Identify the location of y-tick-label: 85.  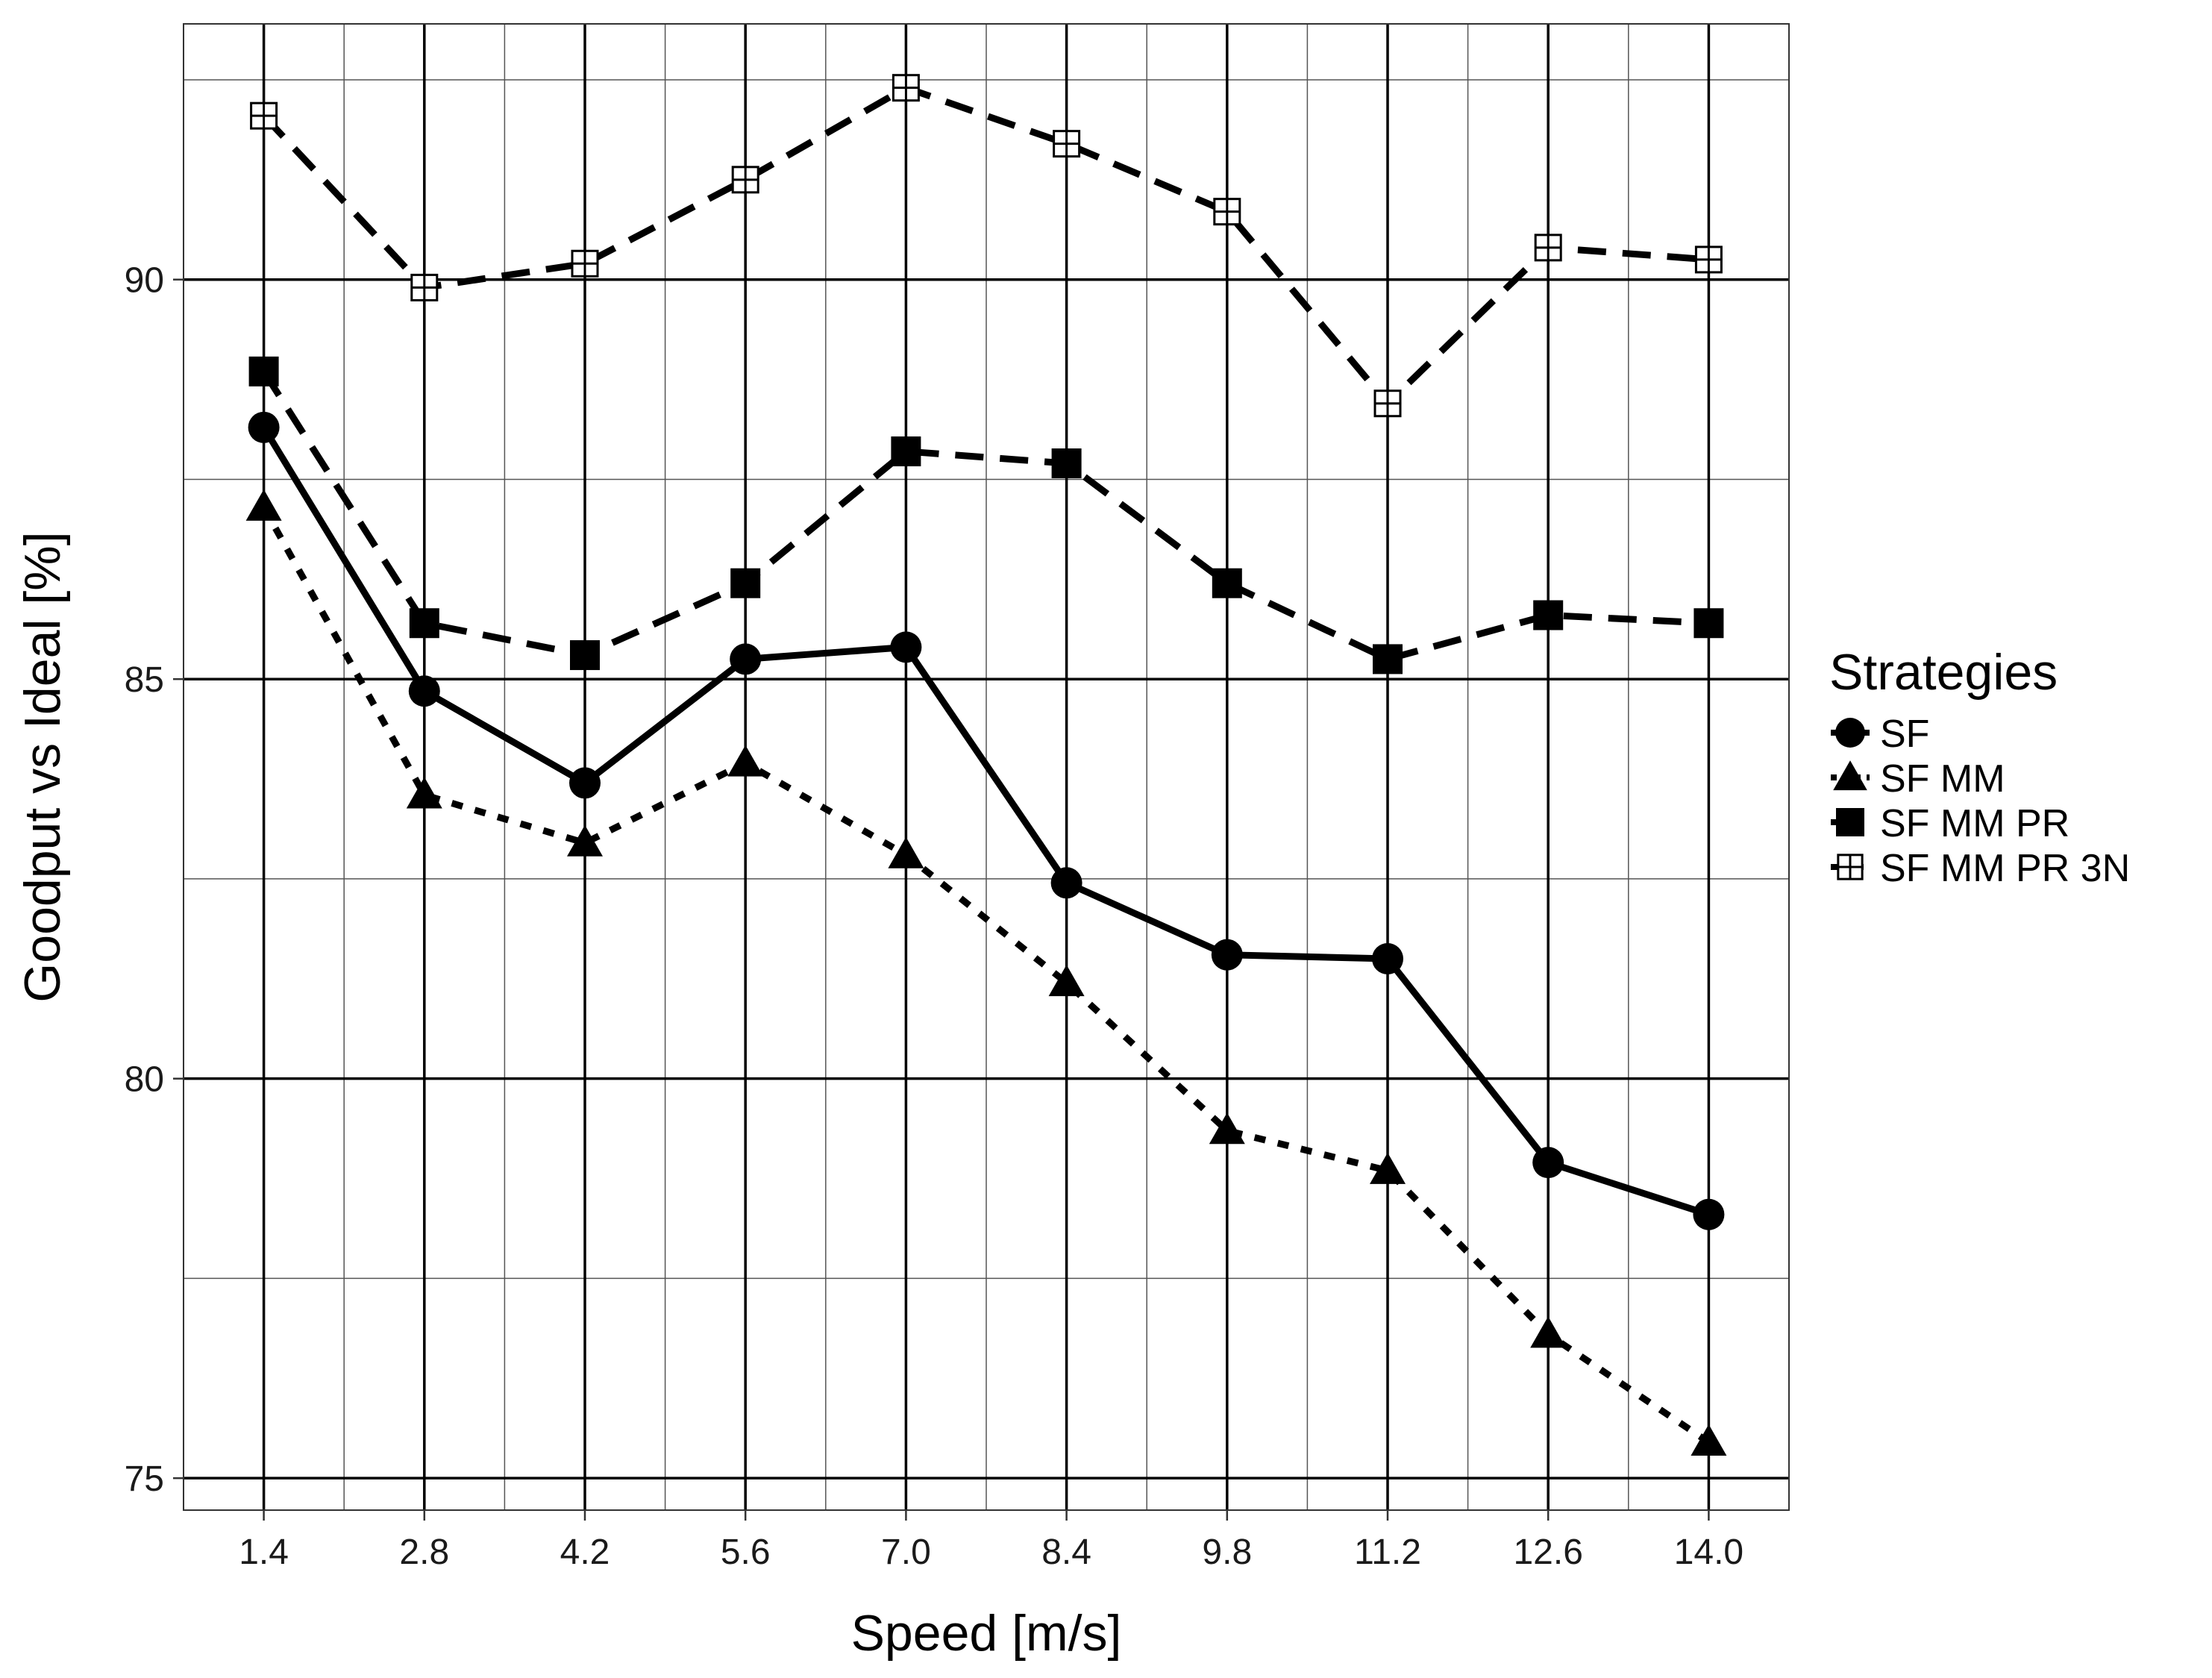
(145, 680).